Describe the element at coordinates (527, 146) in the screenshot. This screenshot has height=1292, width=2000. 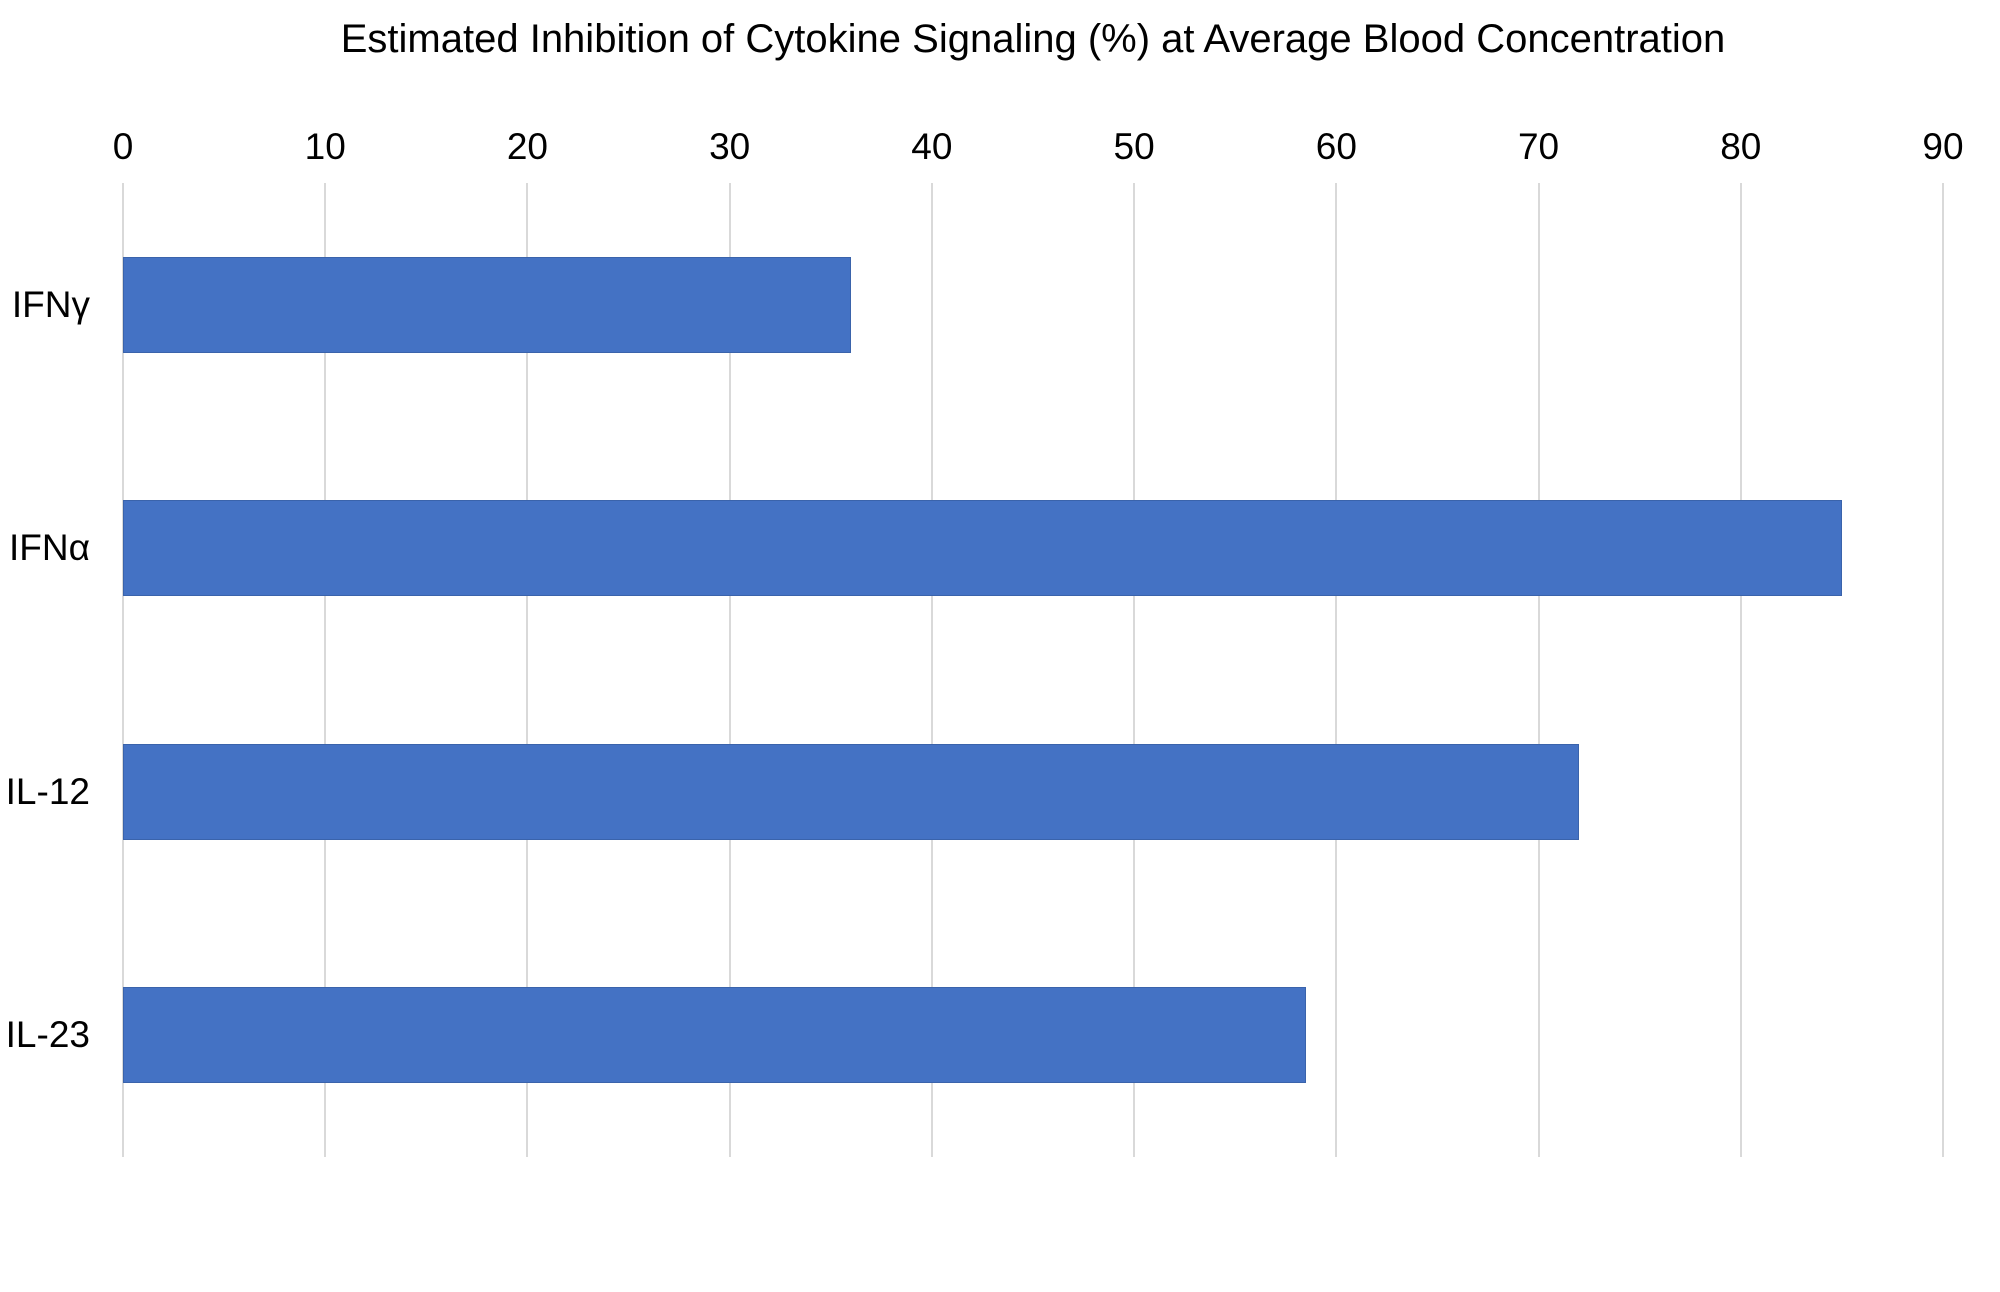
I see `x-tick-label: 20` at that location.